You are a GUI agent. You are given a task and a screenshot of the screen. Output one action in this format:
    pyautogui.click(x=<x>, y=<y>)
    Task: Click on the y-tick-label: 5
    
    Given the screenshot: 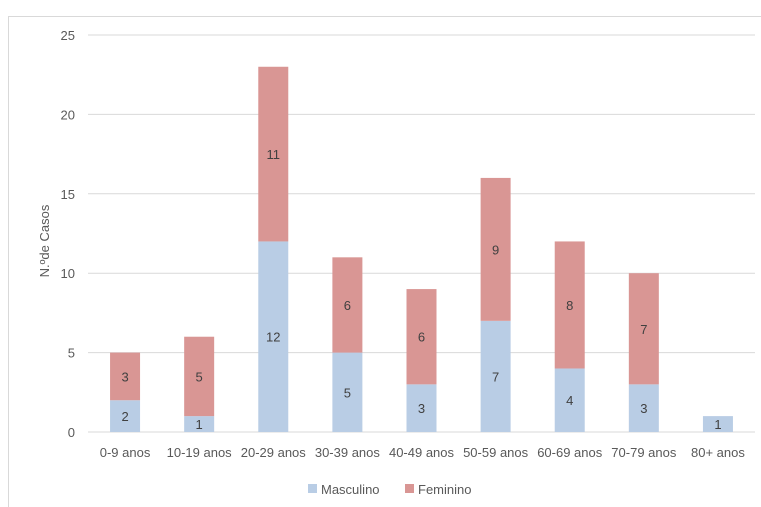 What is the action you would take?
    pyautogui.click(x=71, y=353)
    